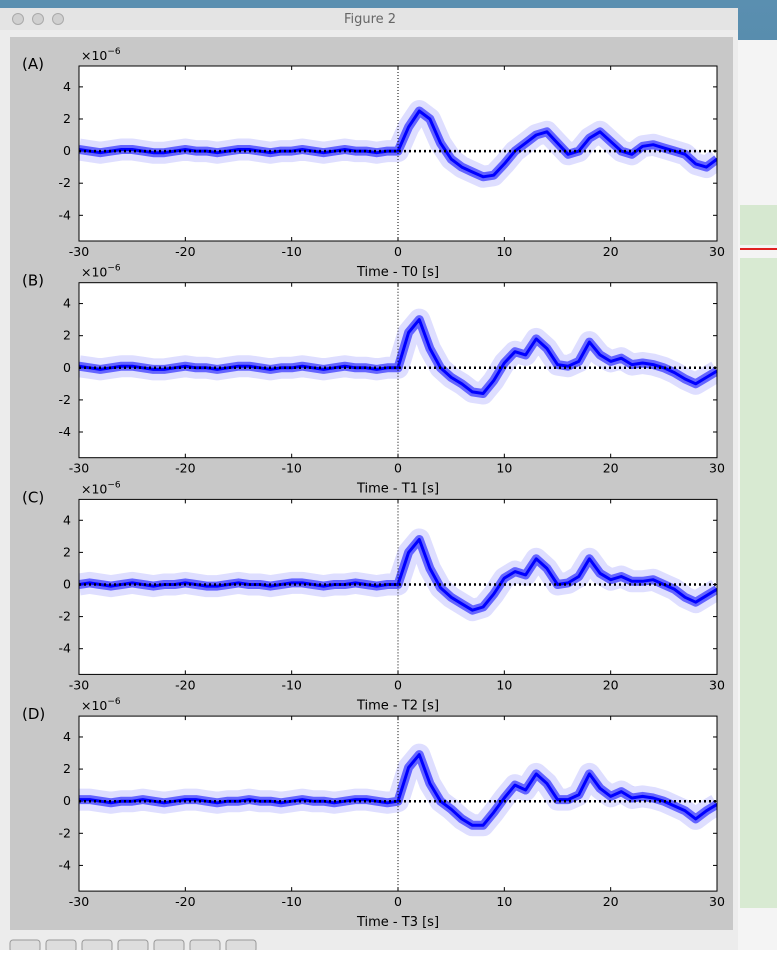 Image resolution: width=777 pixels, height=954 pixels. What do you see at coordinates (205, 946) in the screenshot?
I see `subplots-button` at bounding box center [205, 946].